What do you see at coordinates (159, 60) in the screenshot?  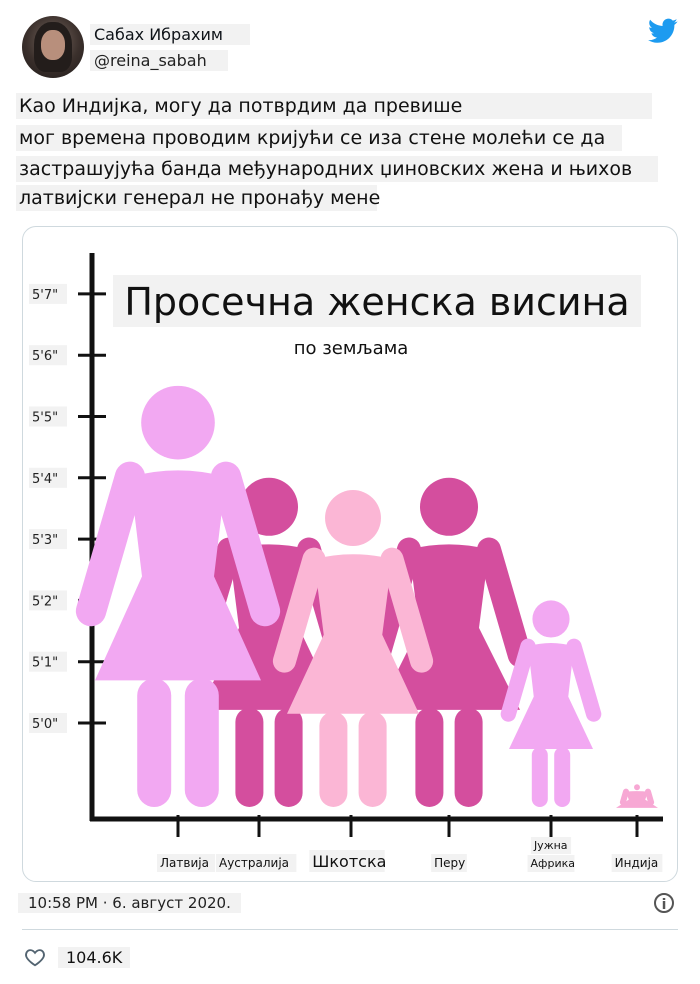 I see `author-handle: @reina_sabah` at bounding box center [159, 60].